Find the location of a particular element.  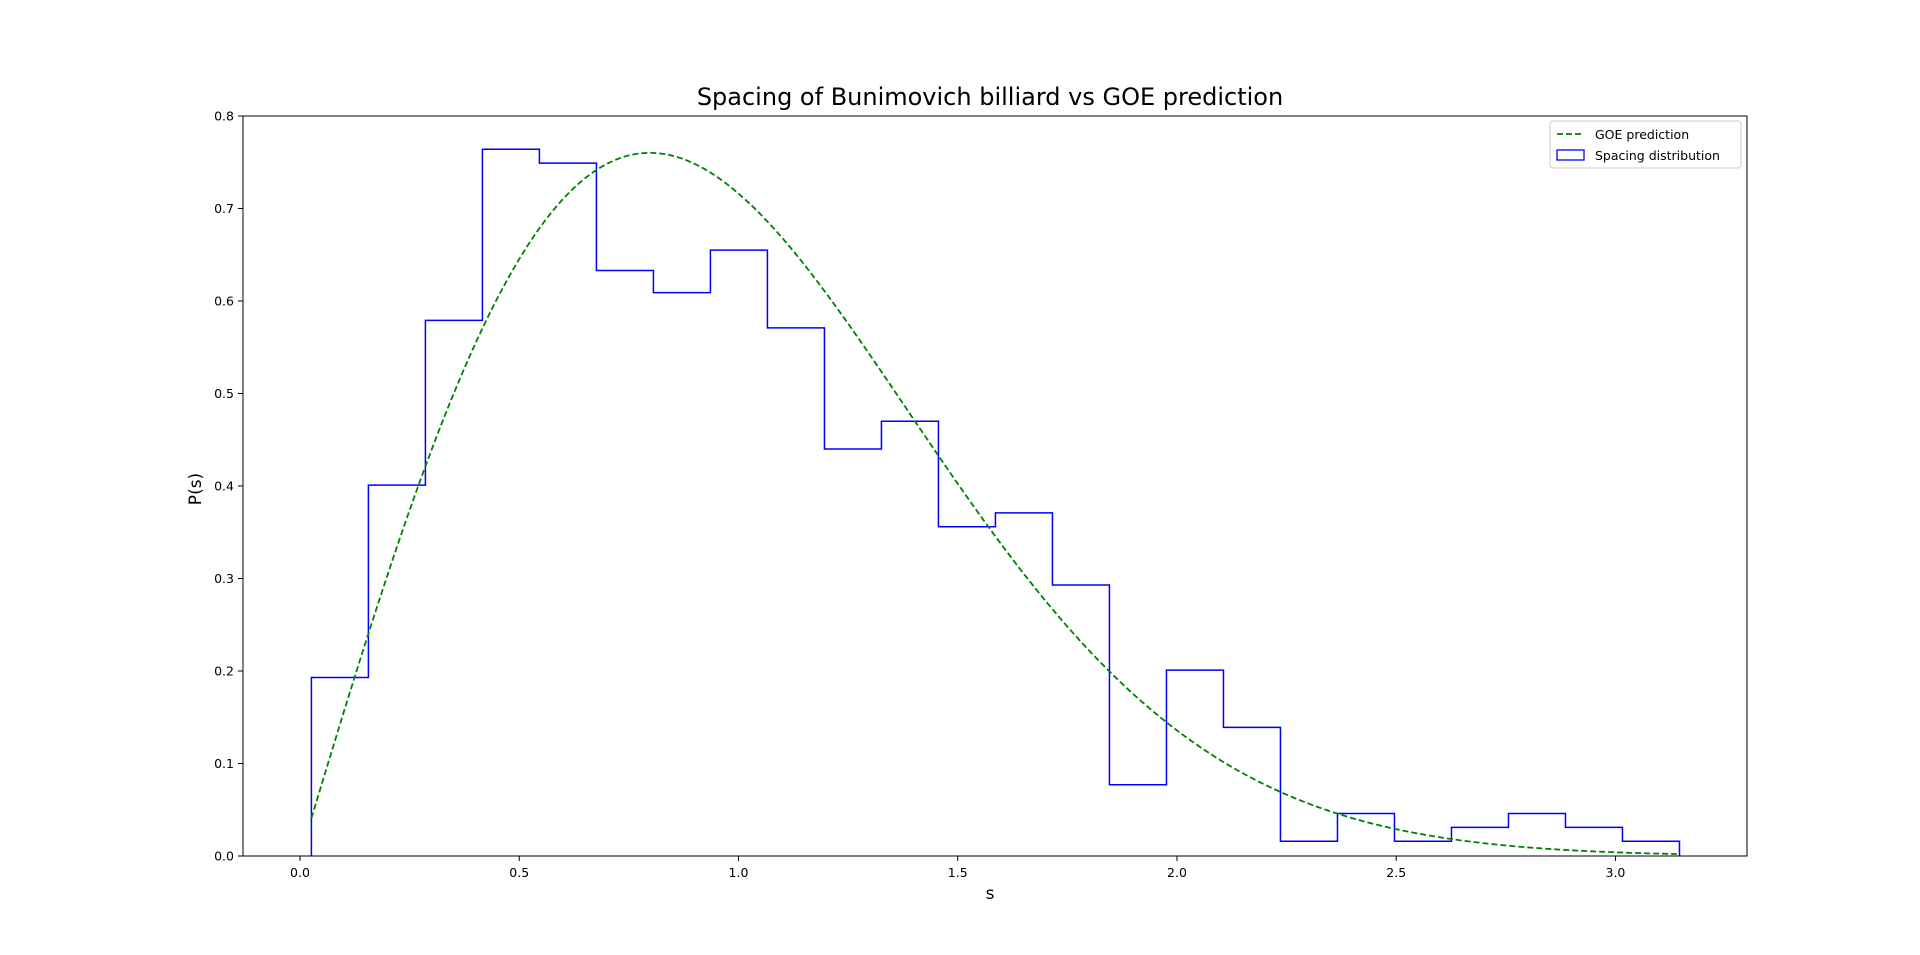

x-axis-label: s is located at coordinates (990, 894).